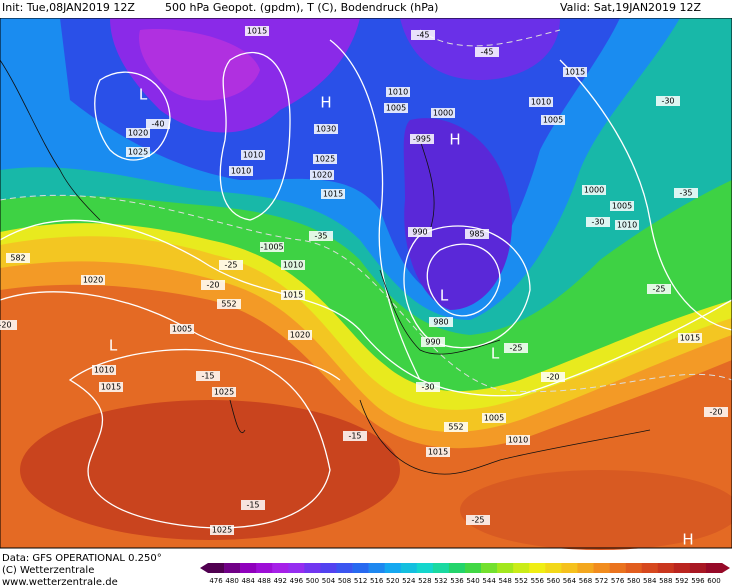 Image resolution: width=732 pixels, height=587 pixels. Describe the element at coordinates (326, 129) in the screenshot. I see `contour-label: 1030` at that location.